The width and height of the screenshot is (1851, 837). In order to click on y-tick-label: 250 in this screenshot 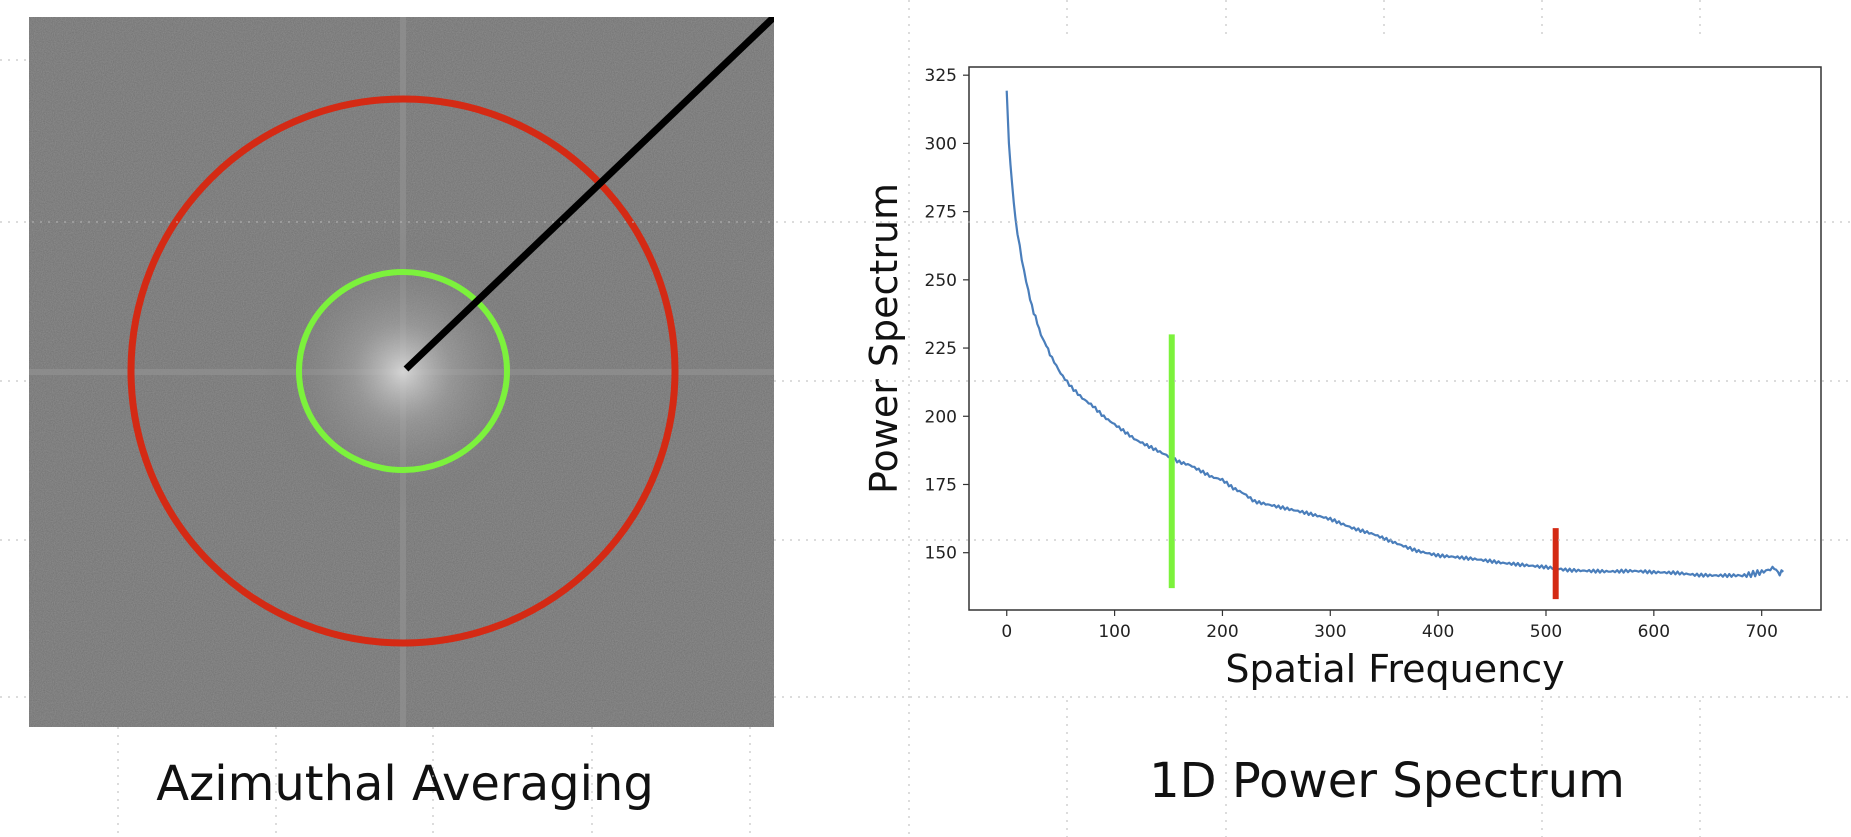, I will do `click(941, 281)`.